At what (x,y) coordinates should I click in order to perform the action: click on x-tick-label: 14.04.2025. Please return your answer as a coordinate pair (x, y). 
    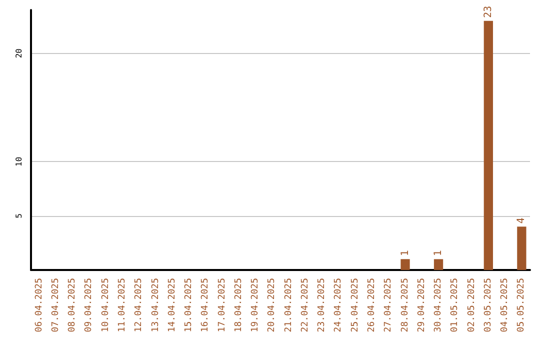
    Looking at the image, I should click on (172, 305).